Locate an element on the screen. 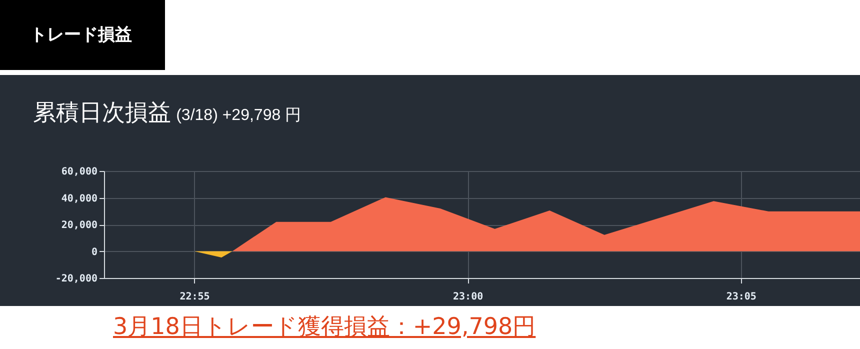 The height and width of the screenshot is (349, 860). x-tick-label: 23:00 is located at coordinates (468, 297).